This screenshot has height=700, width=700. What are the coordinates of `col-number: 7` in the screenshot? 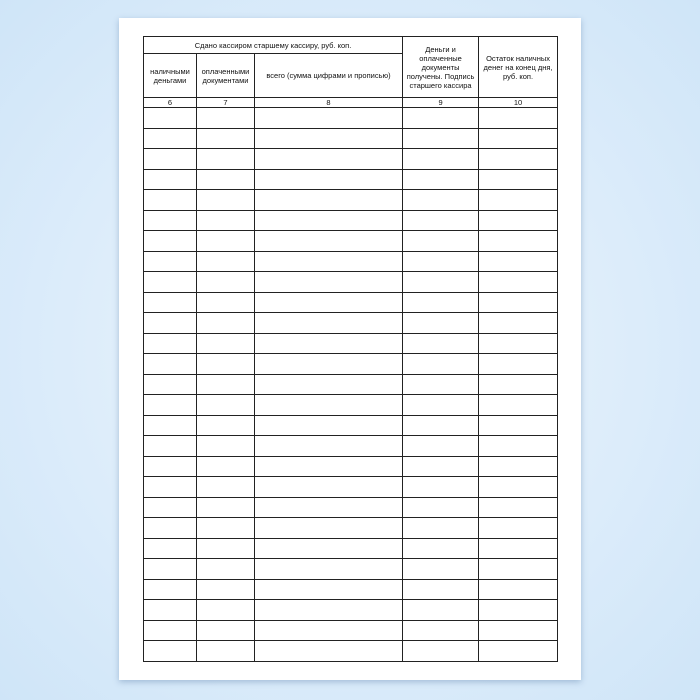 It's located at (225, 102).